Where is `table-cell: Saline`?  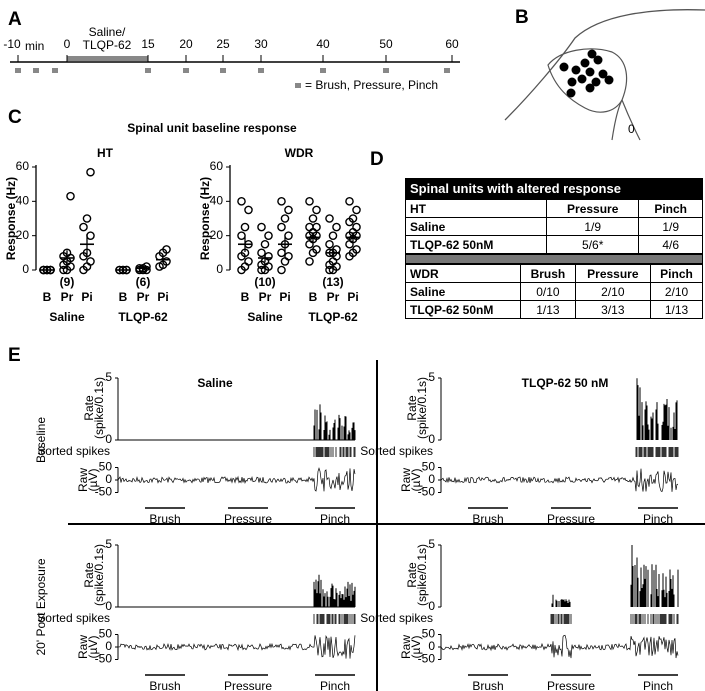
table-cell: Saline is located at coordinates (476, 226).